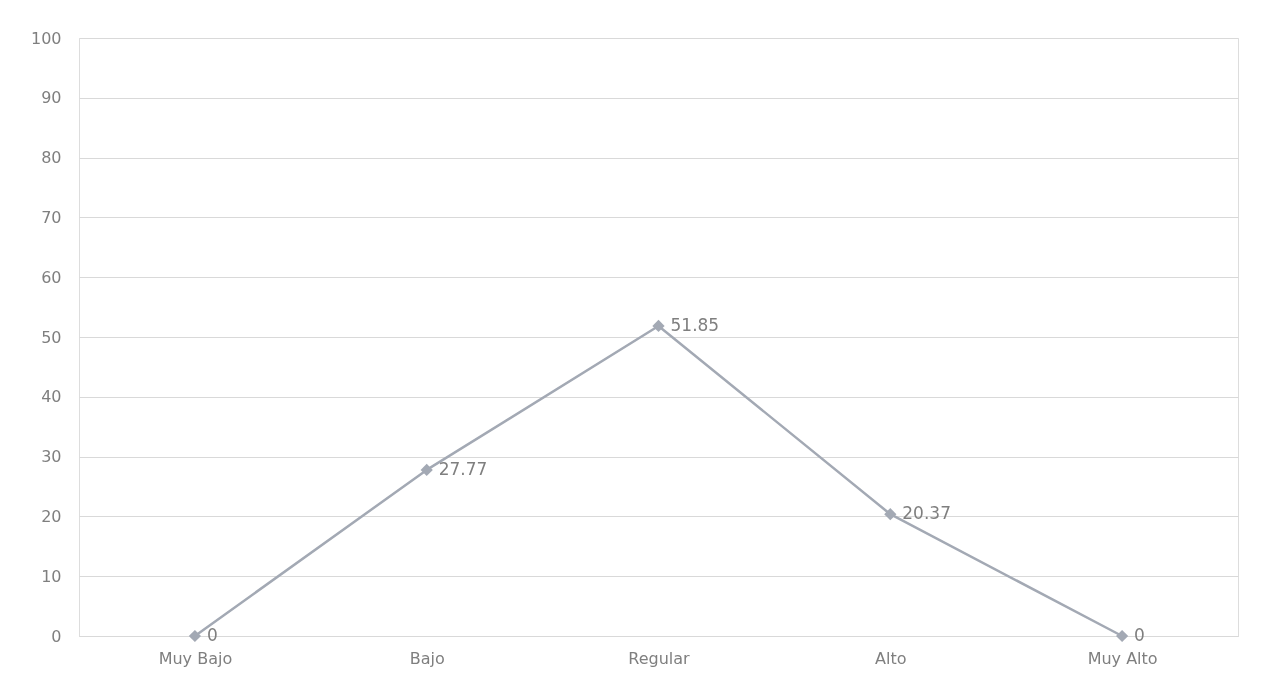 Image resolution: width=1278 pixels, height=686 pixels. I want to click on x-tick-label: Regular, so click(659, 658).